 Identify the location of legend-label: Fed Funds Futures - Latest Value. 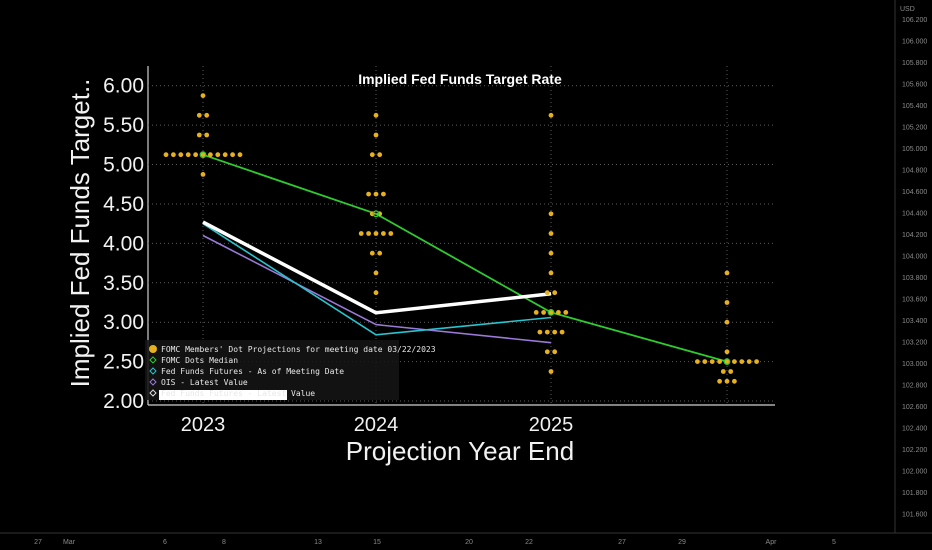
(238, 393).